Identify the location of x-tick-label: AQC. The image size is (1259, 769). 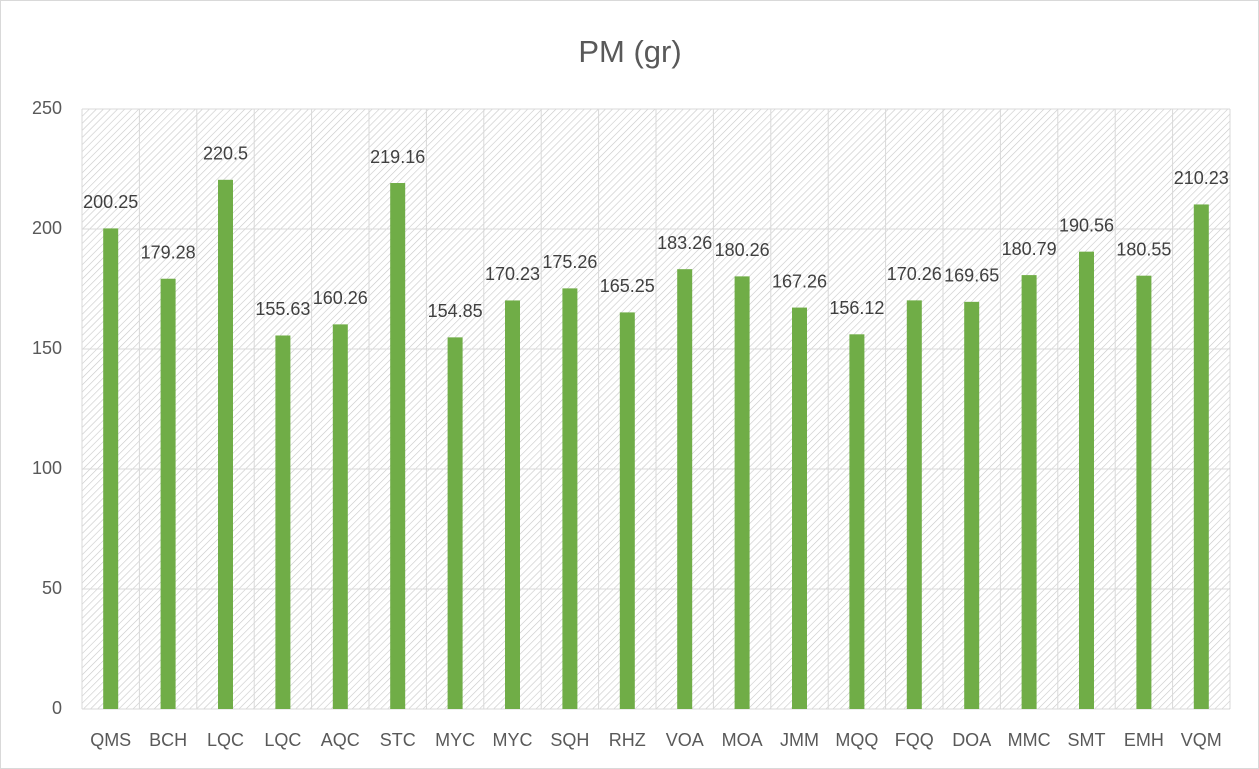
(340, 740).